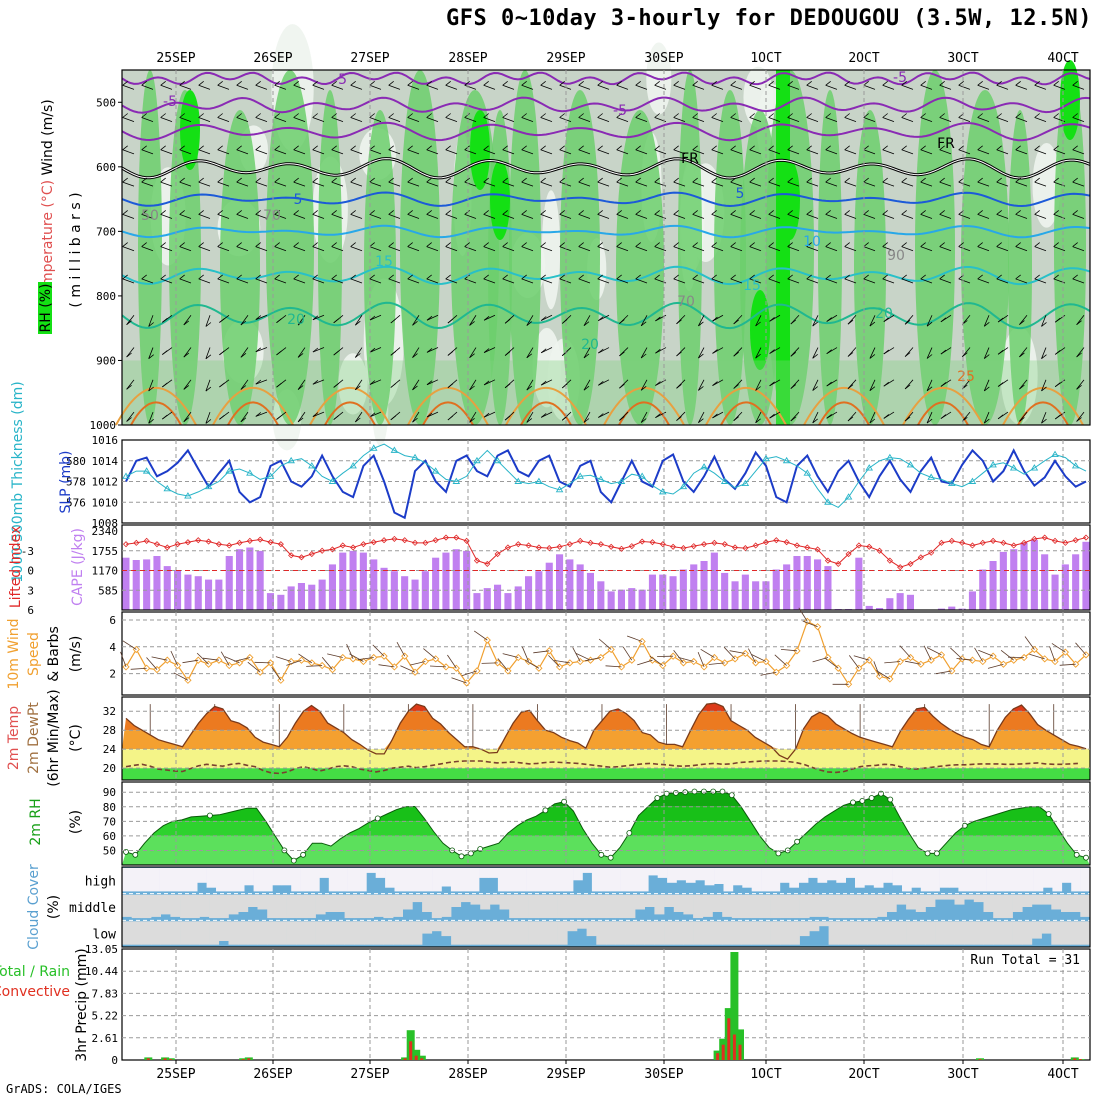 The image size is (1100, 1100). What do you see at coordinates (105, 461) in the screenshot?
I see `slp-tick-label: 1014` at bounding box center [105, 461].